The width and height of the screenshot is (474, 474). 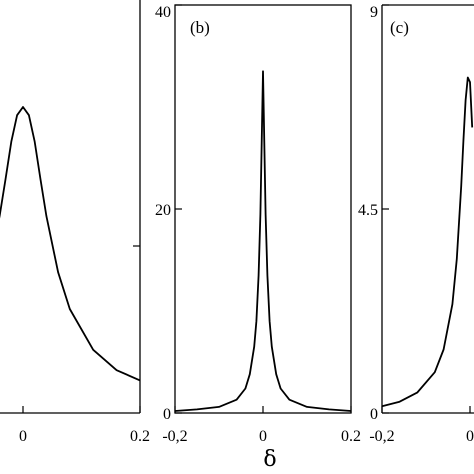 I want to click on panel-c-x-tick-label: -0,2, so click(x=381, y=436).